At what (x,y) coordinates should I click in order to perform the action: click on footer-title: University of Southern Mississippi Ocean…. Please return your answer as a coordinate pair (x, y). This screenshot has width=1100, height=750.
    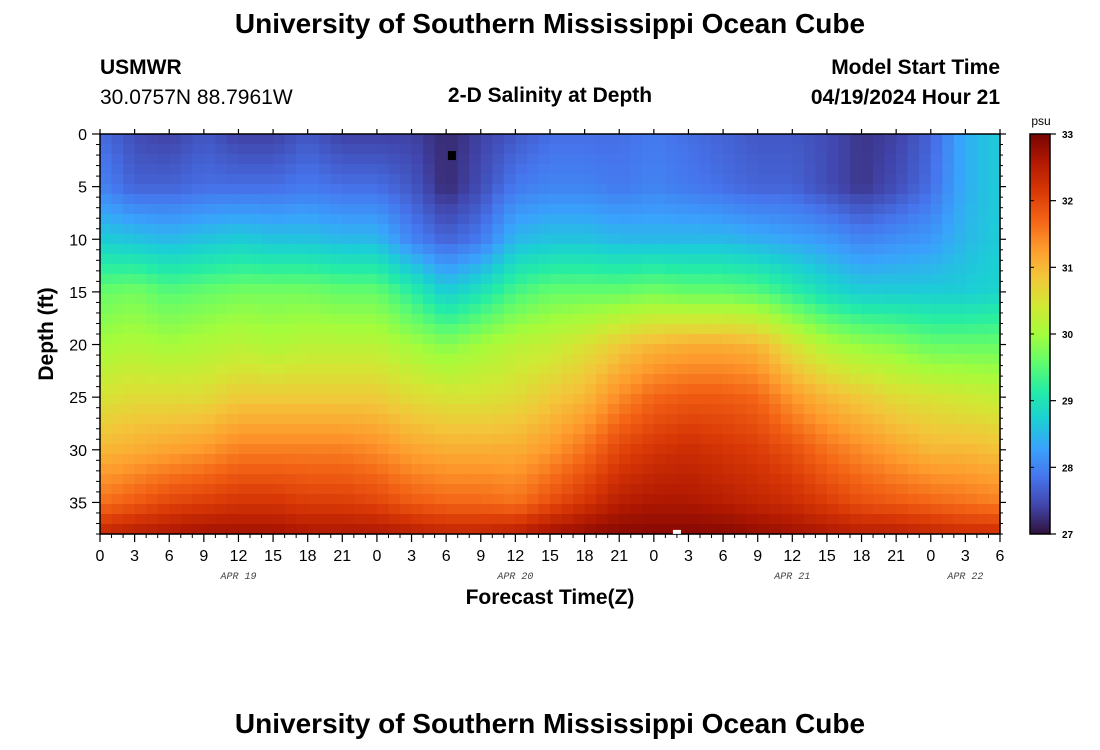
    Looking at the image, I should click on (550, 723).